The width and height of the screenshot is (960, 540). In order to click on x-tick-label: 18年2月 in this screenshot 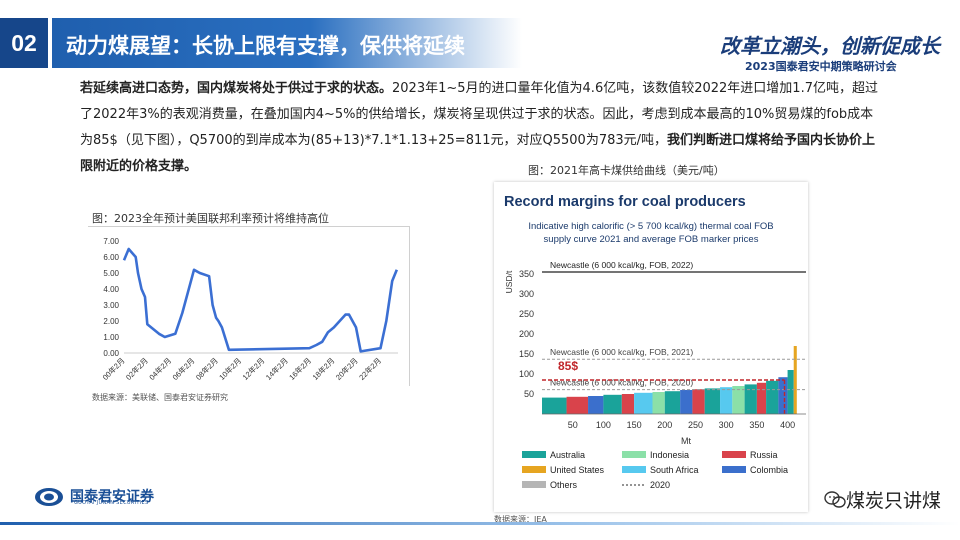, I will do `click(323, 368)`.